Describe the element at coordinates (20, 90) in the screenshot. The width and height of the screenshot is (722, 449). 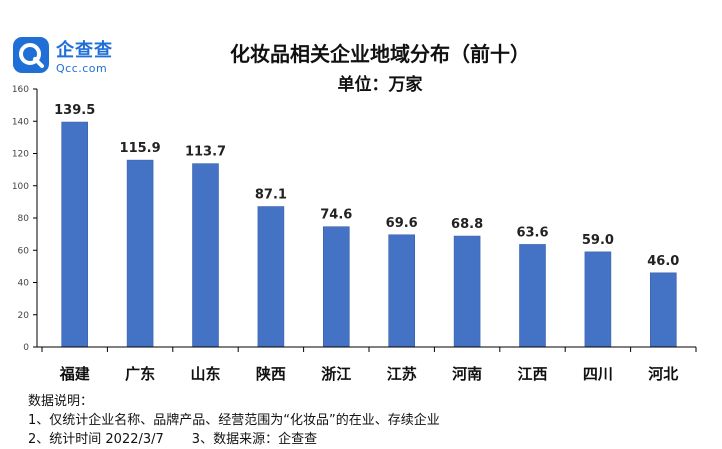
I see `y-tick-label: 160` at that location.